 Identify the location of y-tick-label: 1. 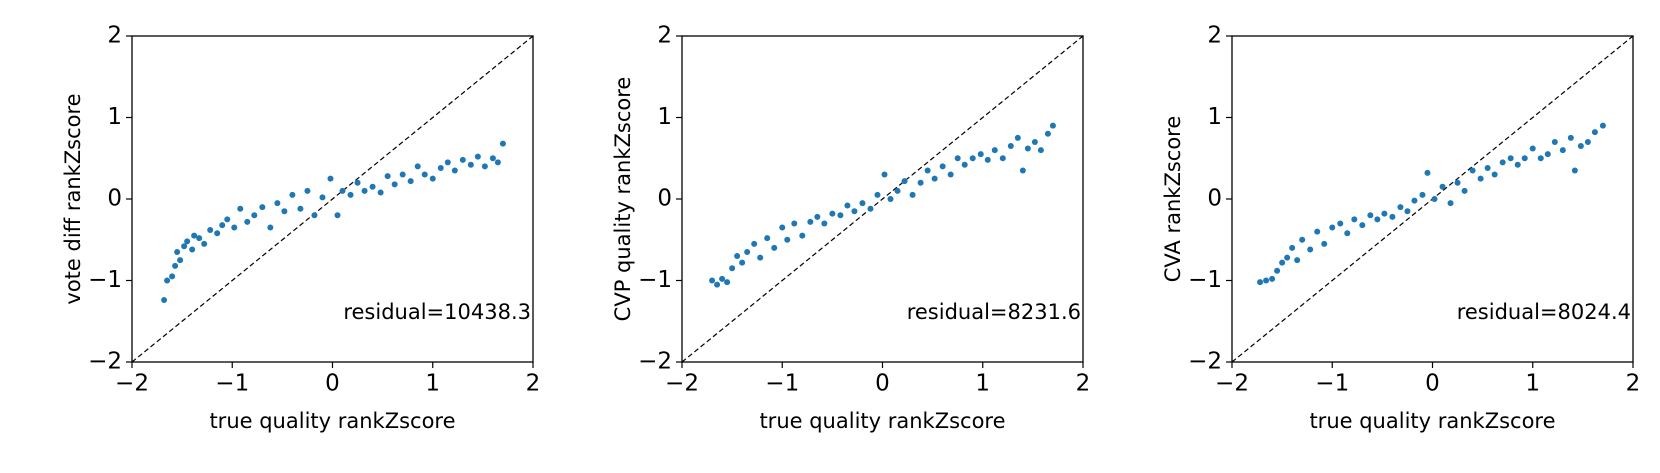
(664, 117).